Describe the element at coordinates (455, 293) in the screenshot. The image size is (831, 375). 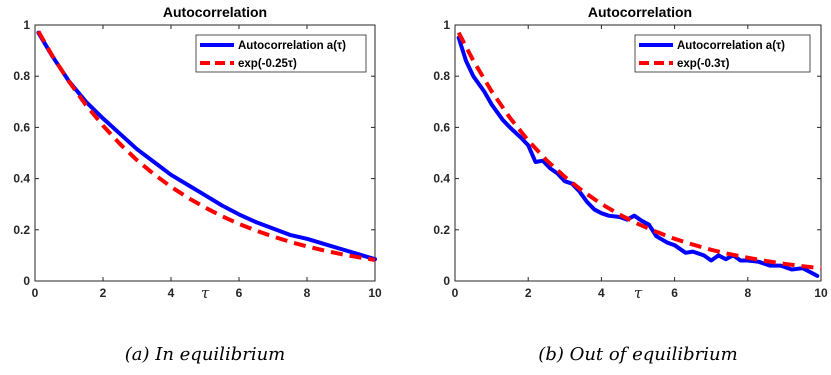
I see `x-tick-label-b-0: 0` at that location.